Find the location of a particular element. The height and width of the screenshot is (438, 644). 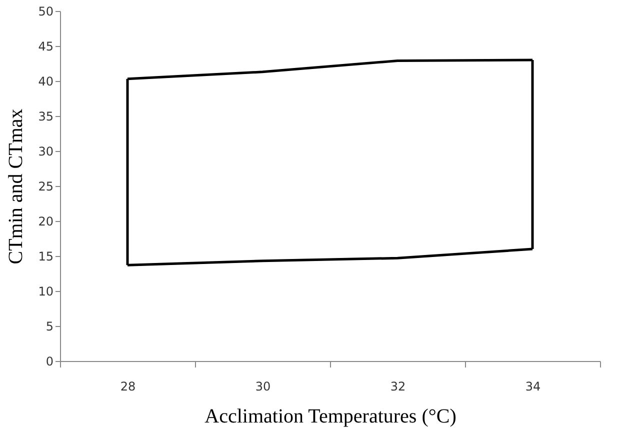

x-axis-title: Acclimation Temperatures (°C) is located at coordinates (330, 417).